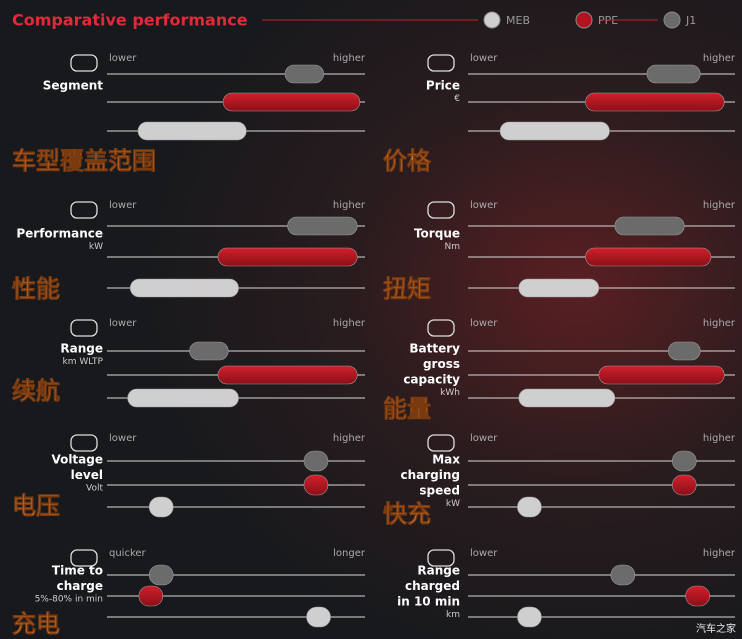 The width and height of the screenshot is (742, 639). What do you see at coordinates (430, 475) in the screenshot?
I see `metric-label: charging` at bounding box center [430, 475].